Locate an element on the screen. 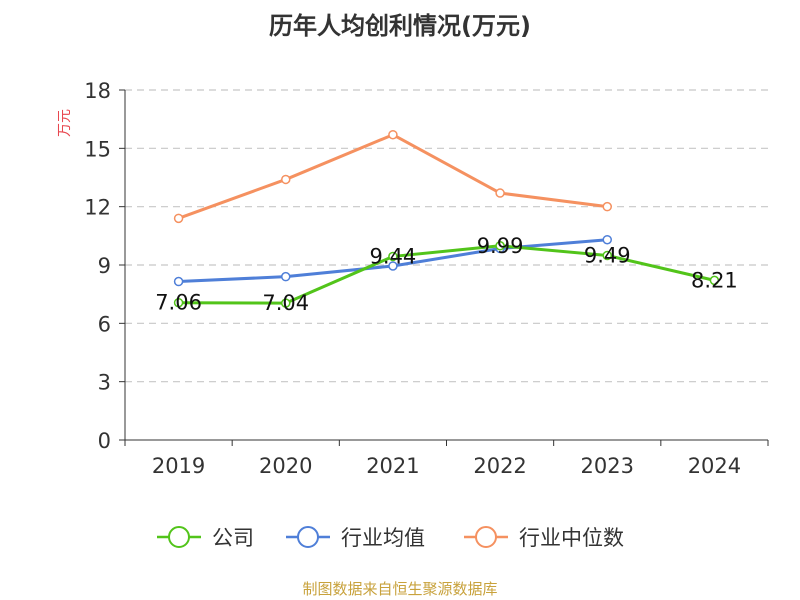 This screenshot has width=800, height=600. y-tick-label: 0 is located at coordinates (104, 441).